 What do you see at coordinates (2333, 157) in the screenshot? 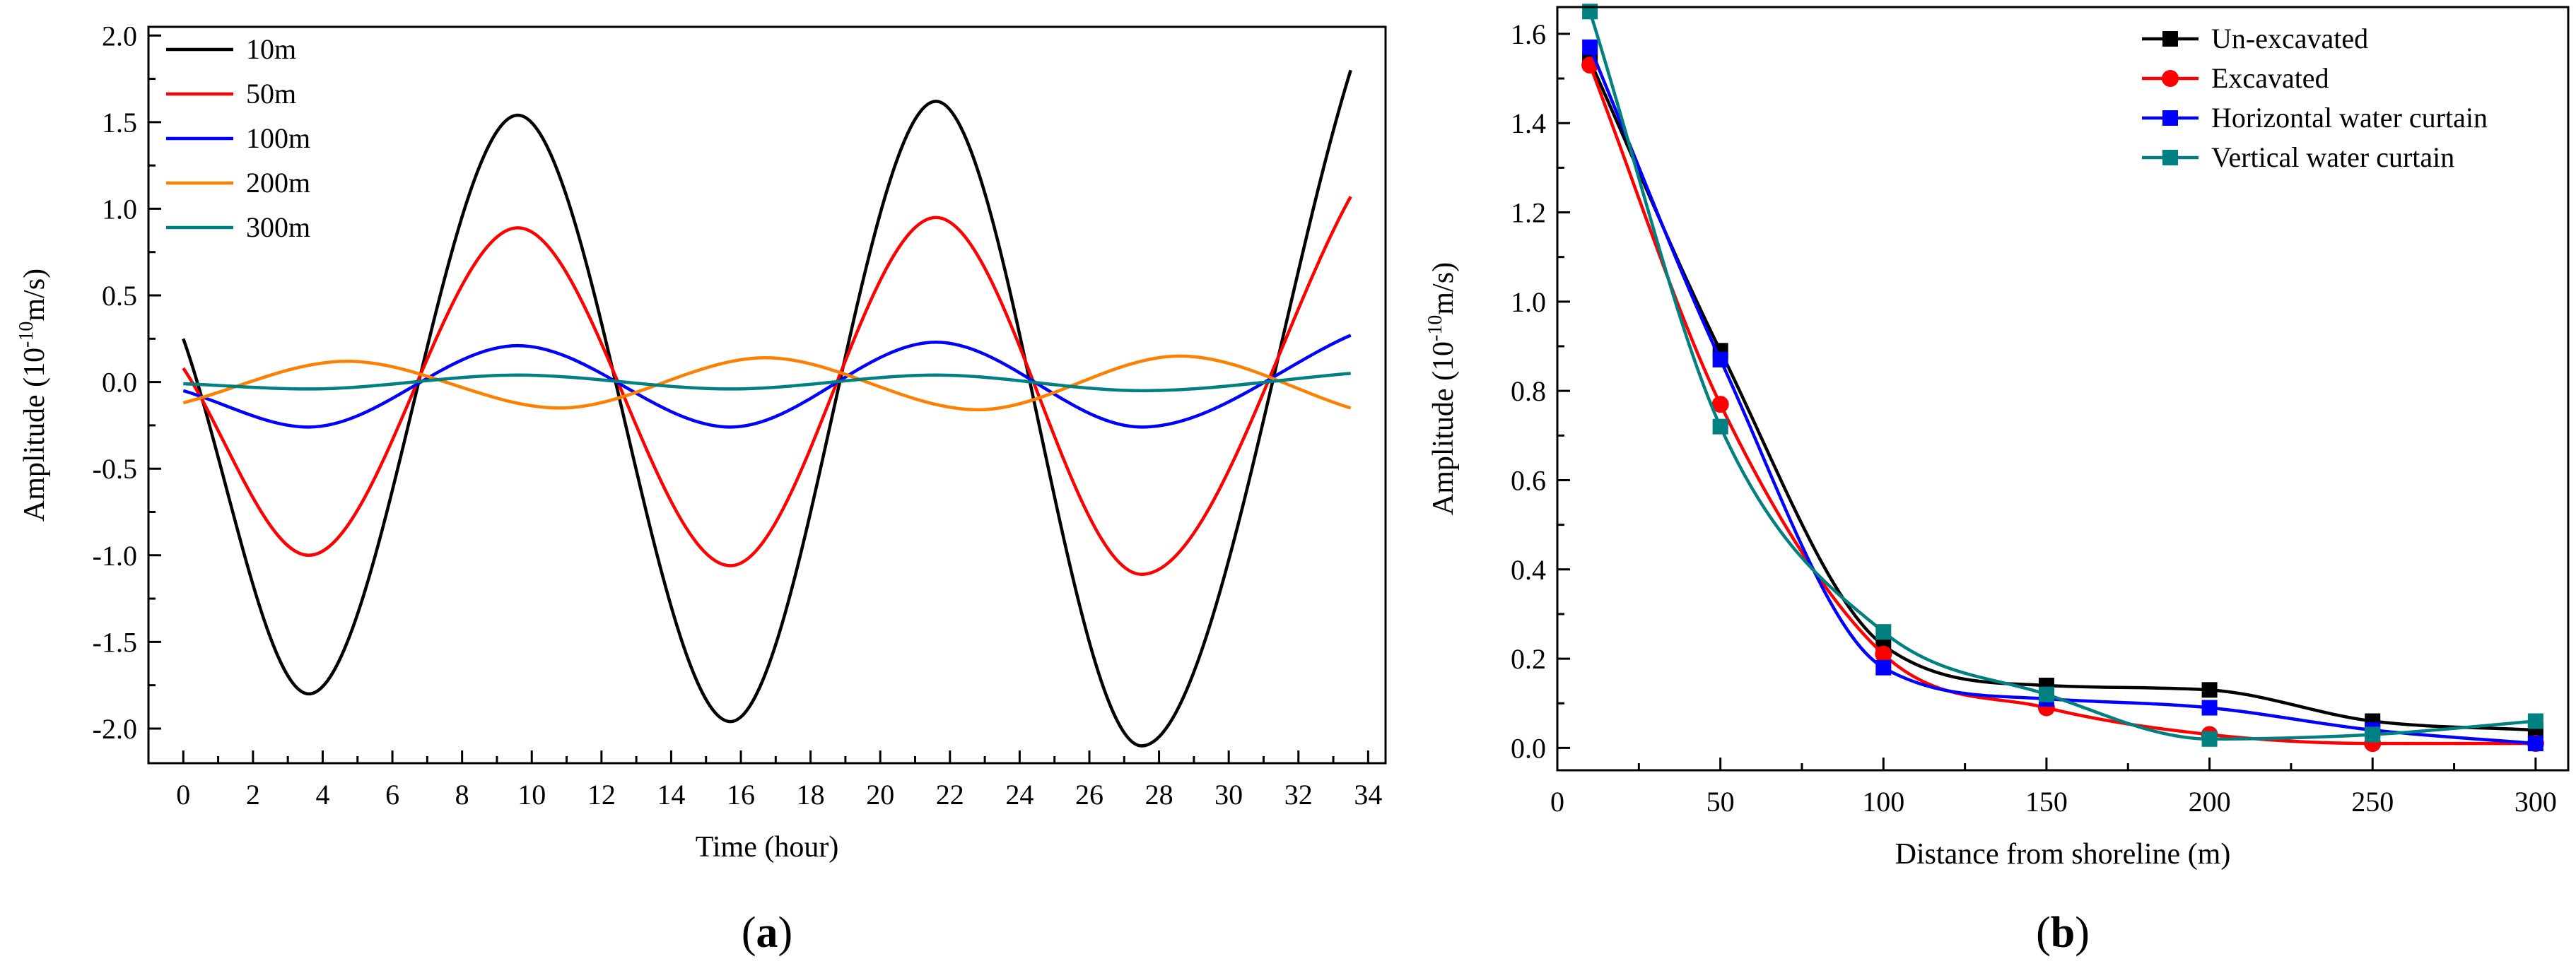
I see `legend-label-vertical-water-curtain: Vertical water curtain` at bounding box center [2333, 157].